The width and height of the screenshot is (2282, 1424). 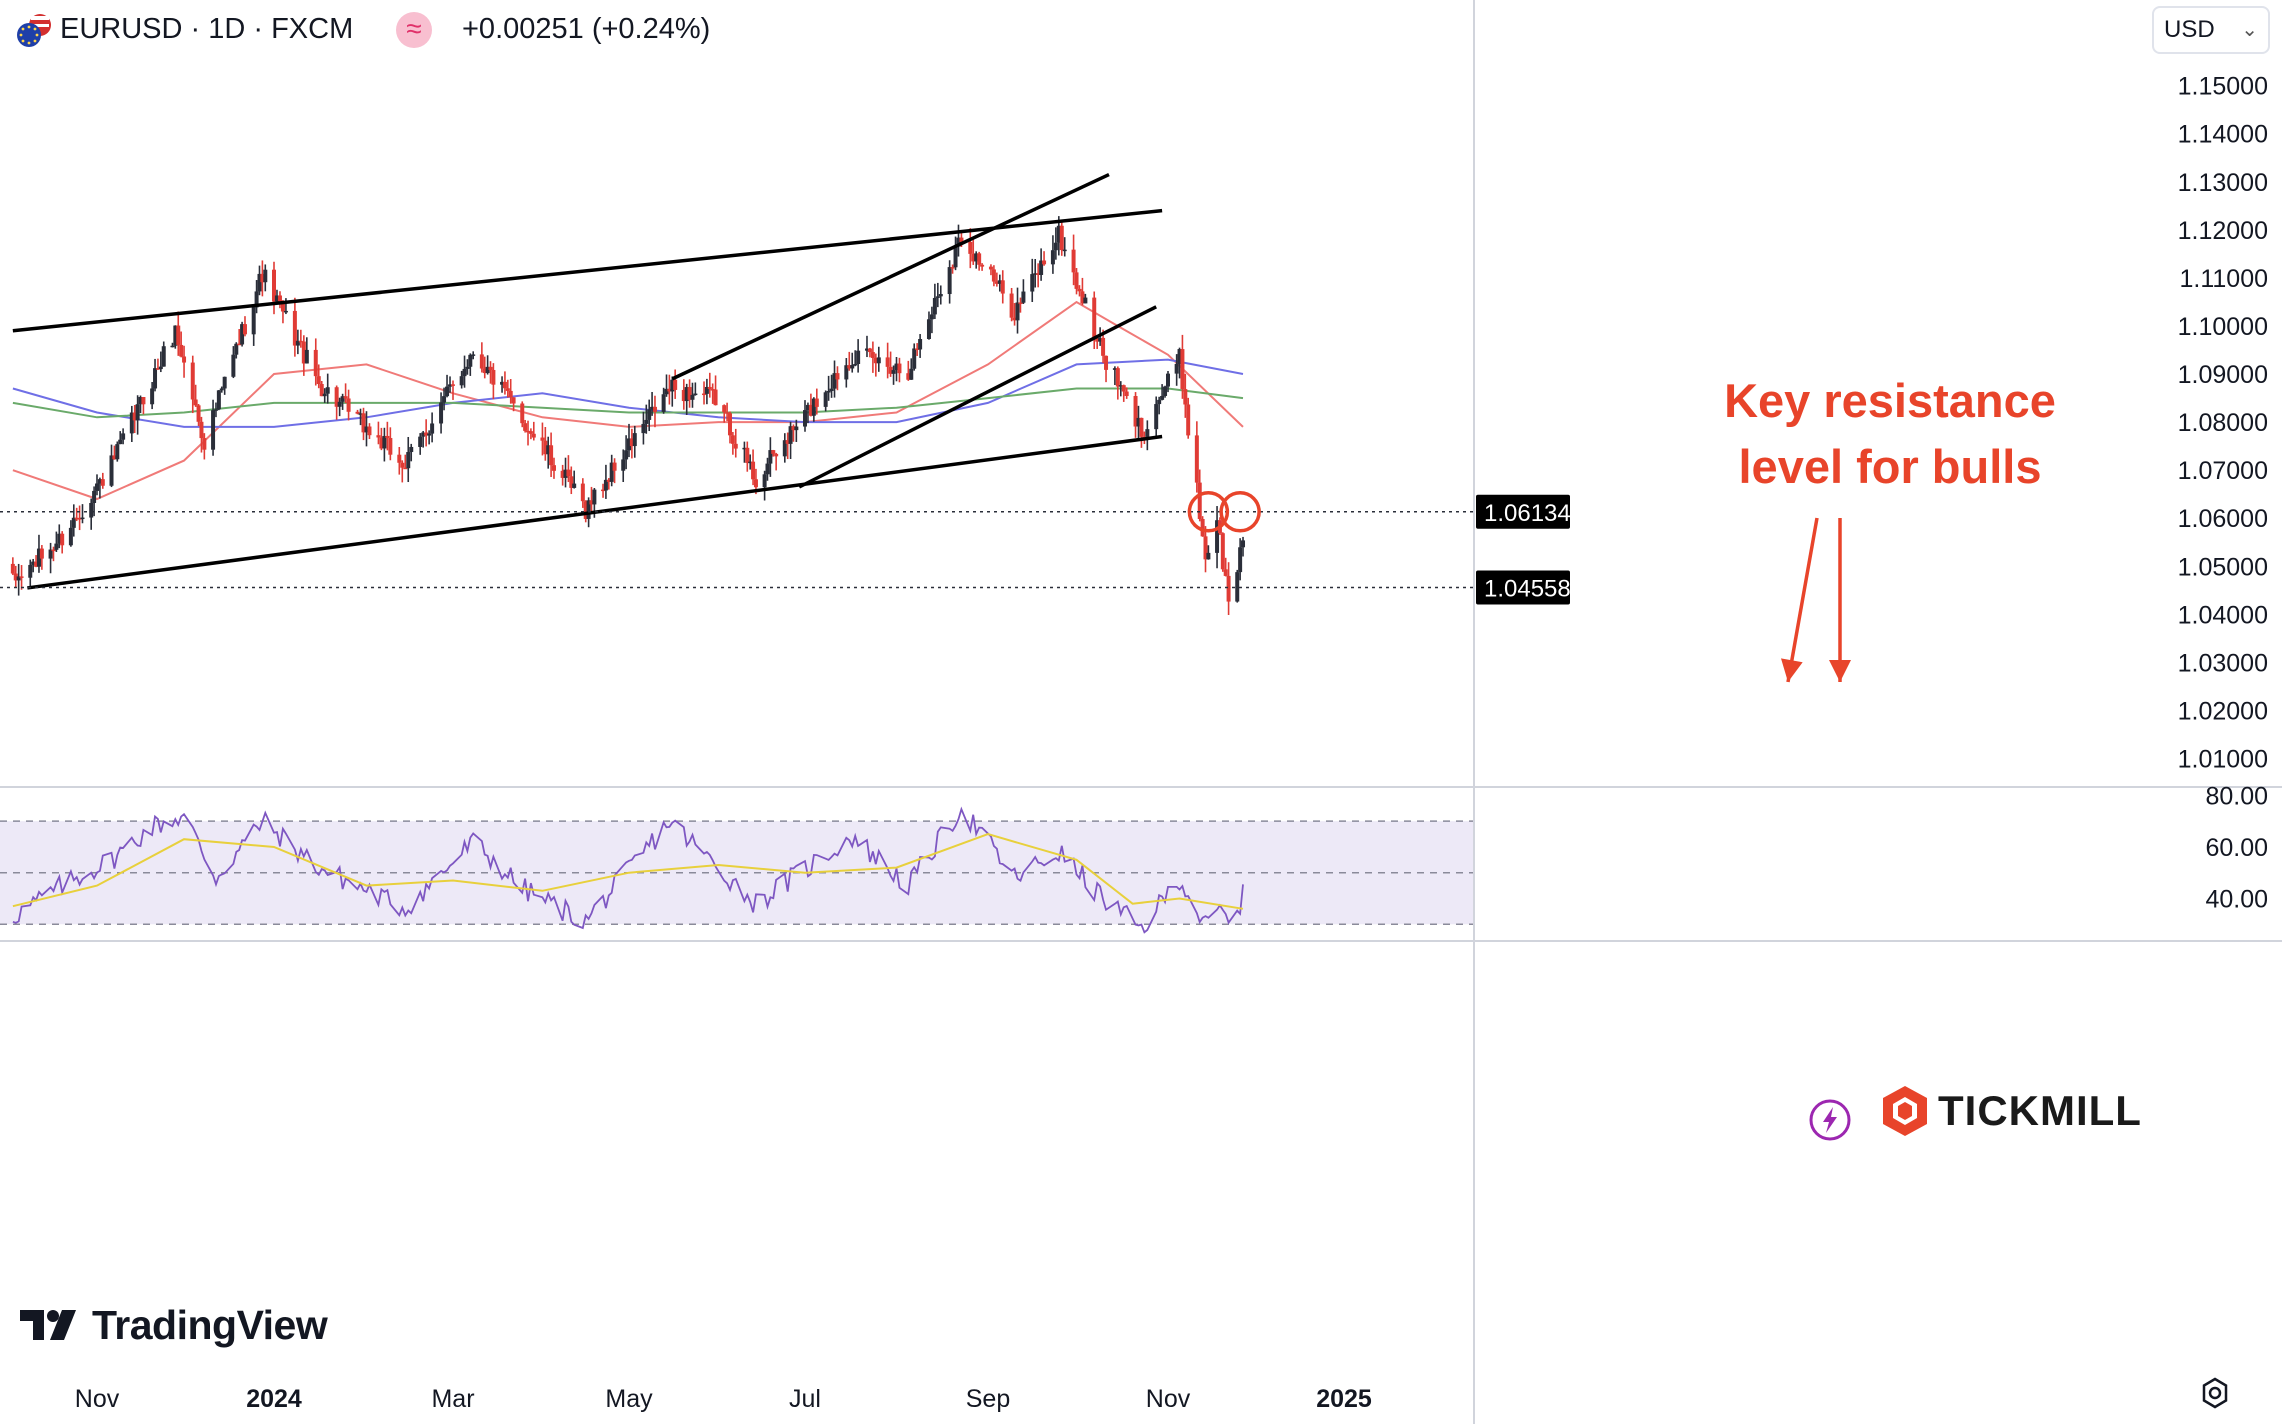 What do you see at coordinates (2215, 1393) in the screenshot?
I see `settings-gear-icon` at bounding box center [2215, 1393].